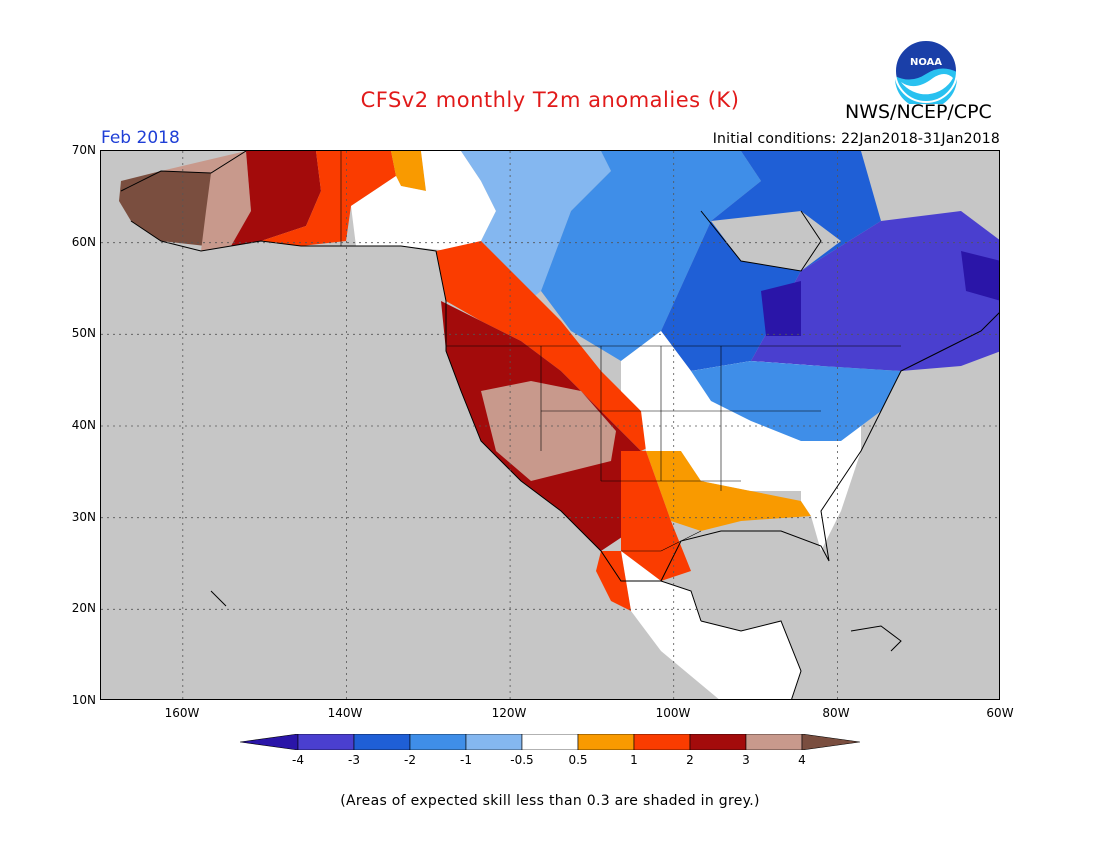  I want to click on lat-label: 30N, so click(83, 517).